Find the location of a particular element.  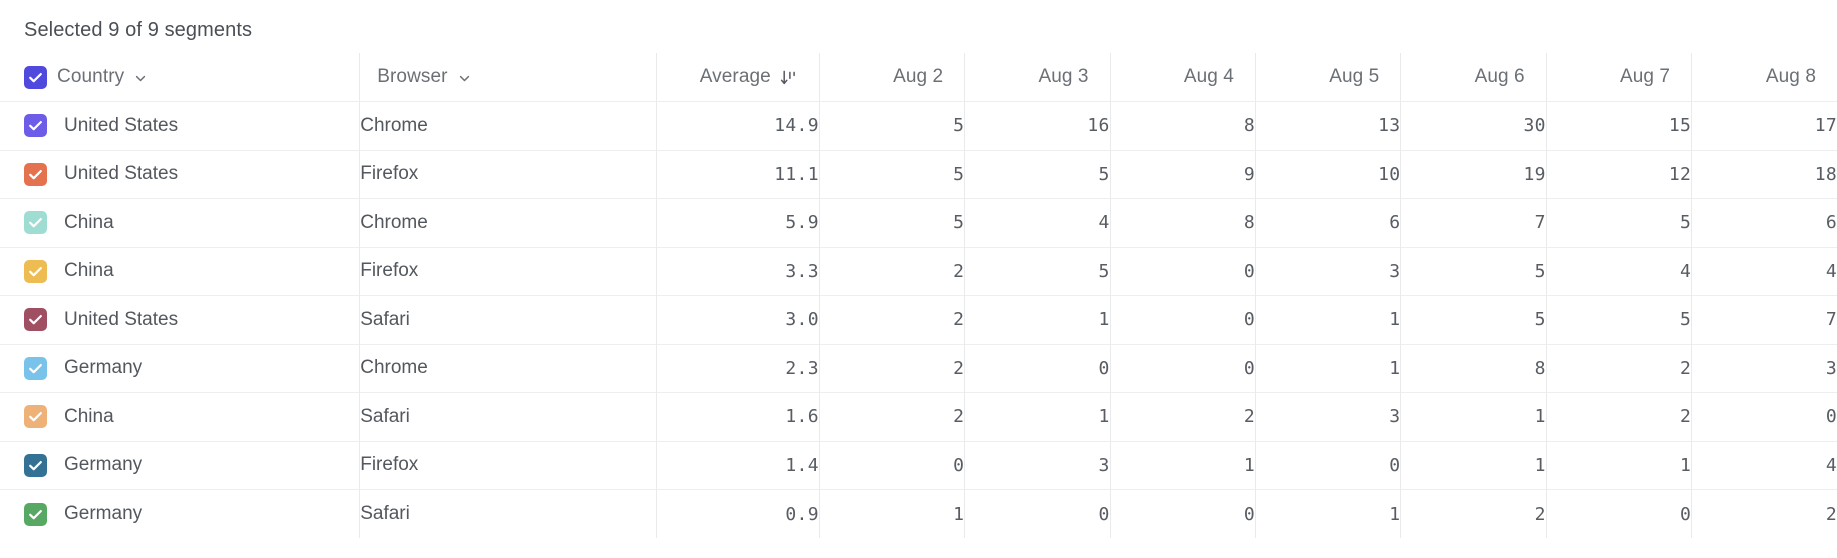

table-row: China Chrome 5.9 5 4 8 6 7 5 6 is located at coordinates (918, 222).